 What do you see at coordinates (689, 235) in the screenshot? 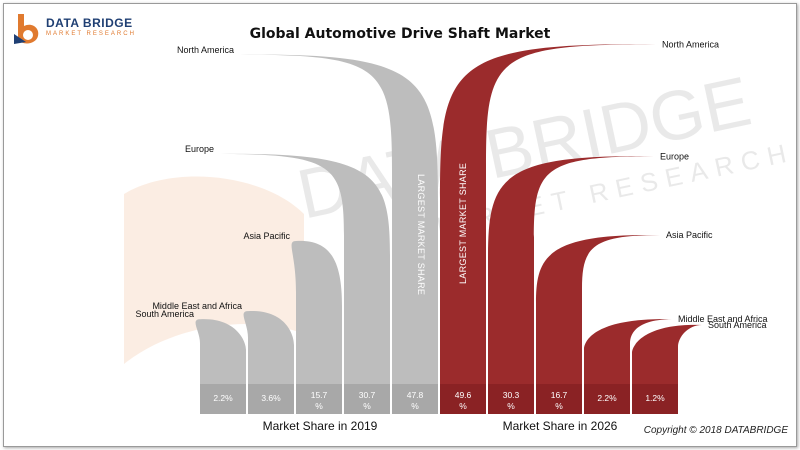
I see `region-label-2026-2: Asia Pacific` at bounding box center [689, 235].